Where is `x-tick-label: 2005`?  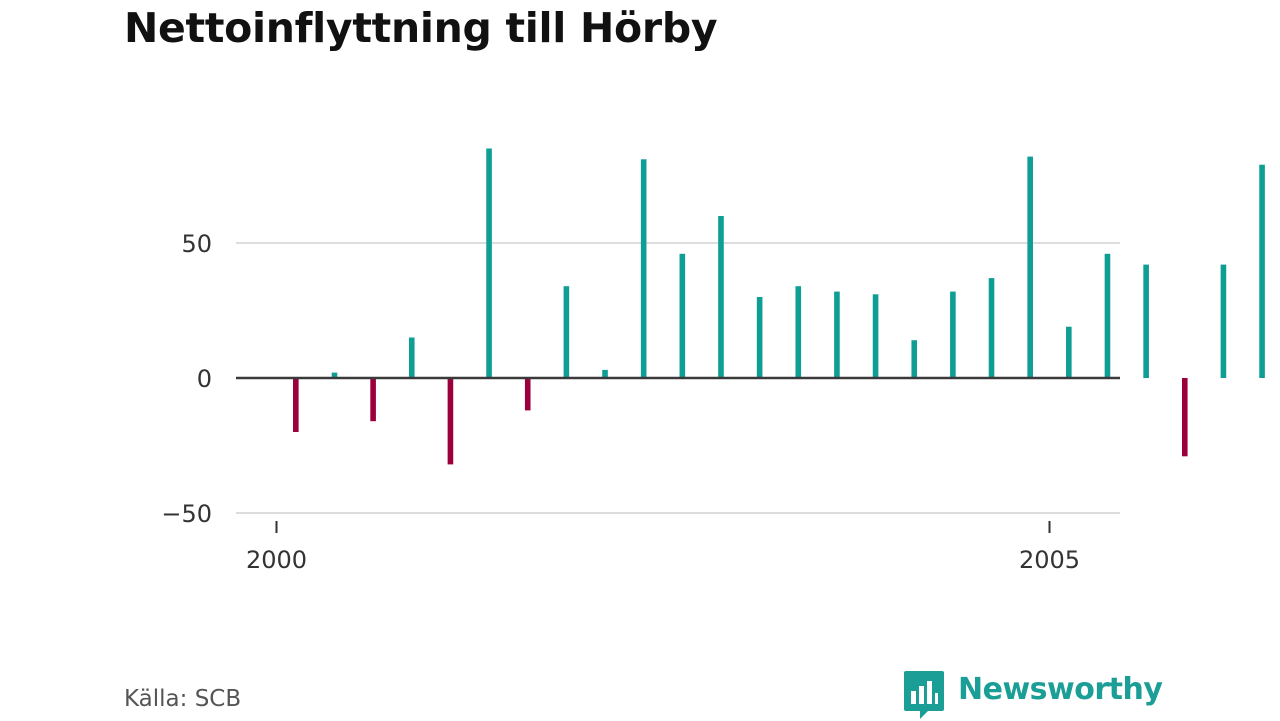
x-tick-label: 2005 is located at coordinates (1049, 560).